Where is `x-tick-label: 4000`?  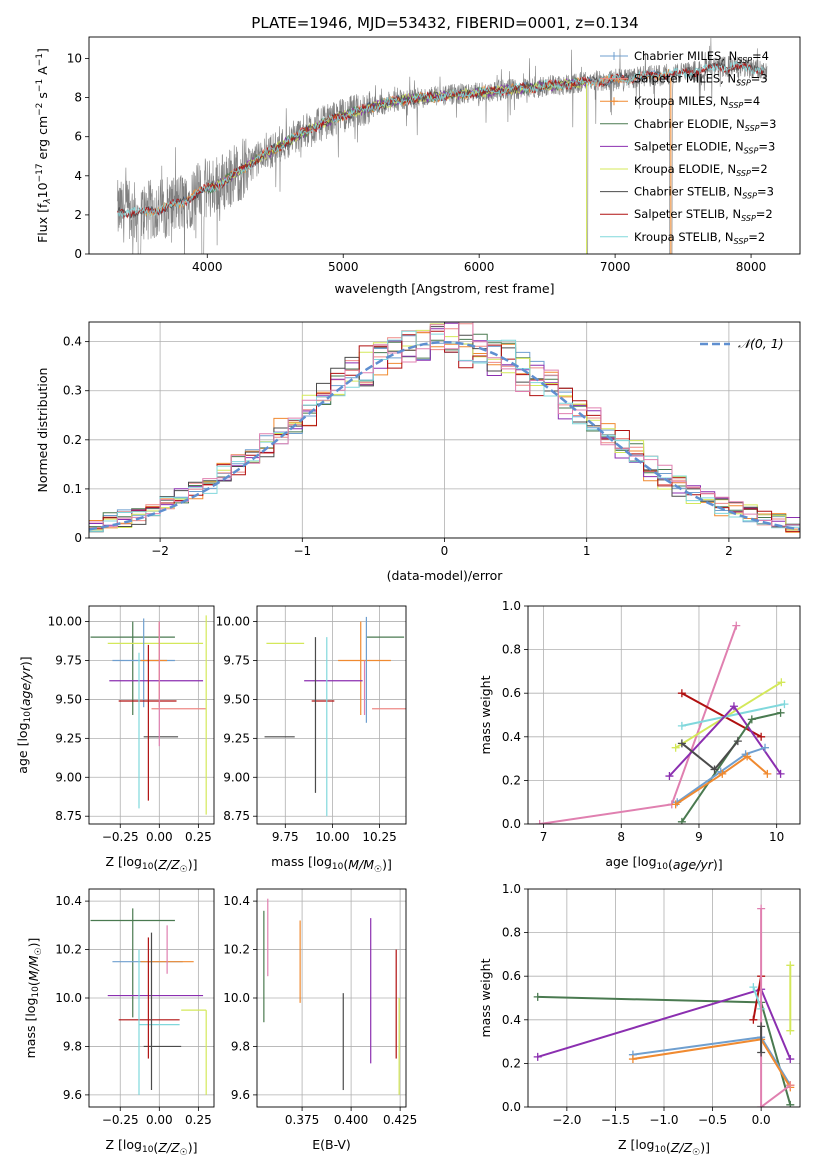 x-tick-label: 4000 is located at coordinates (207, 267).